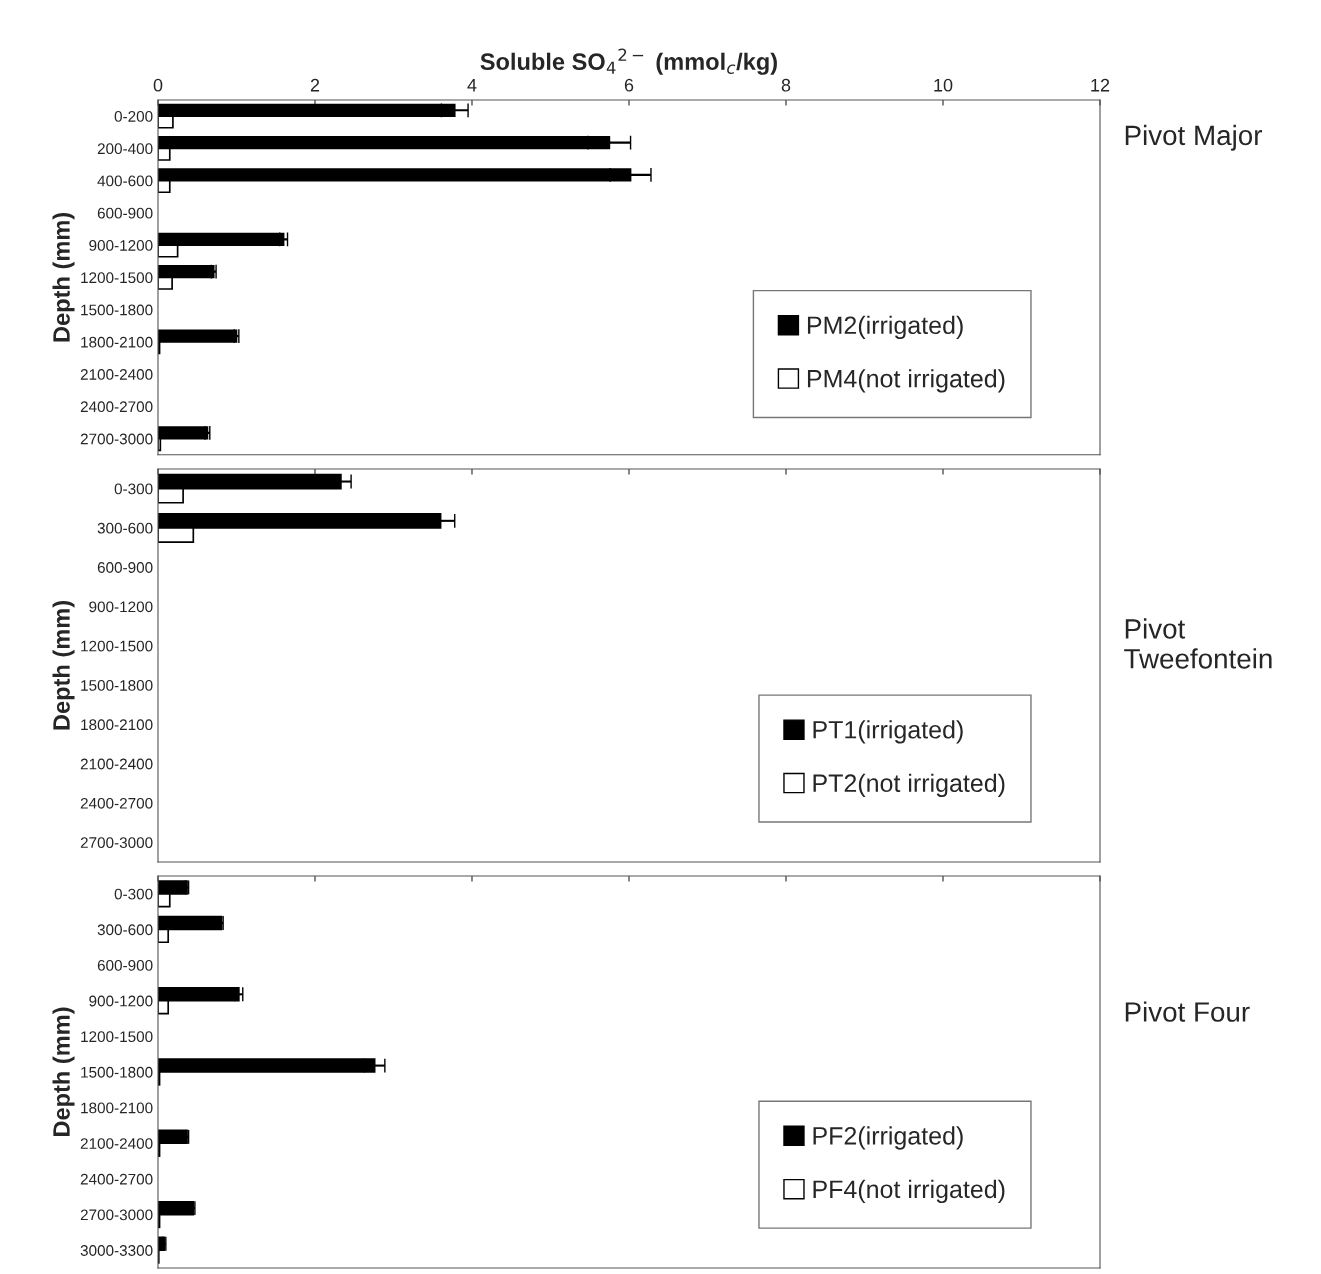 This screenshot has height=1274, width=1321. I want to click on x-tick-label: 2, so click(315, 85).